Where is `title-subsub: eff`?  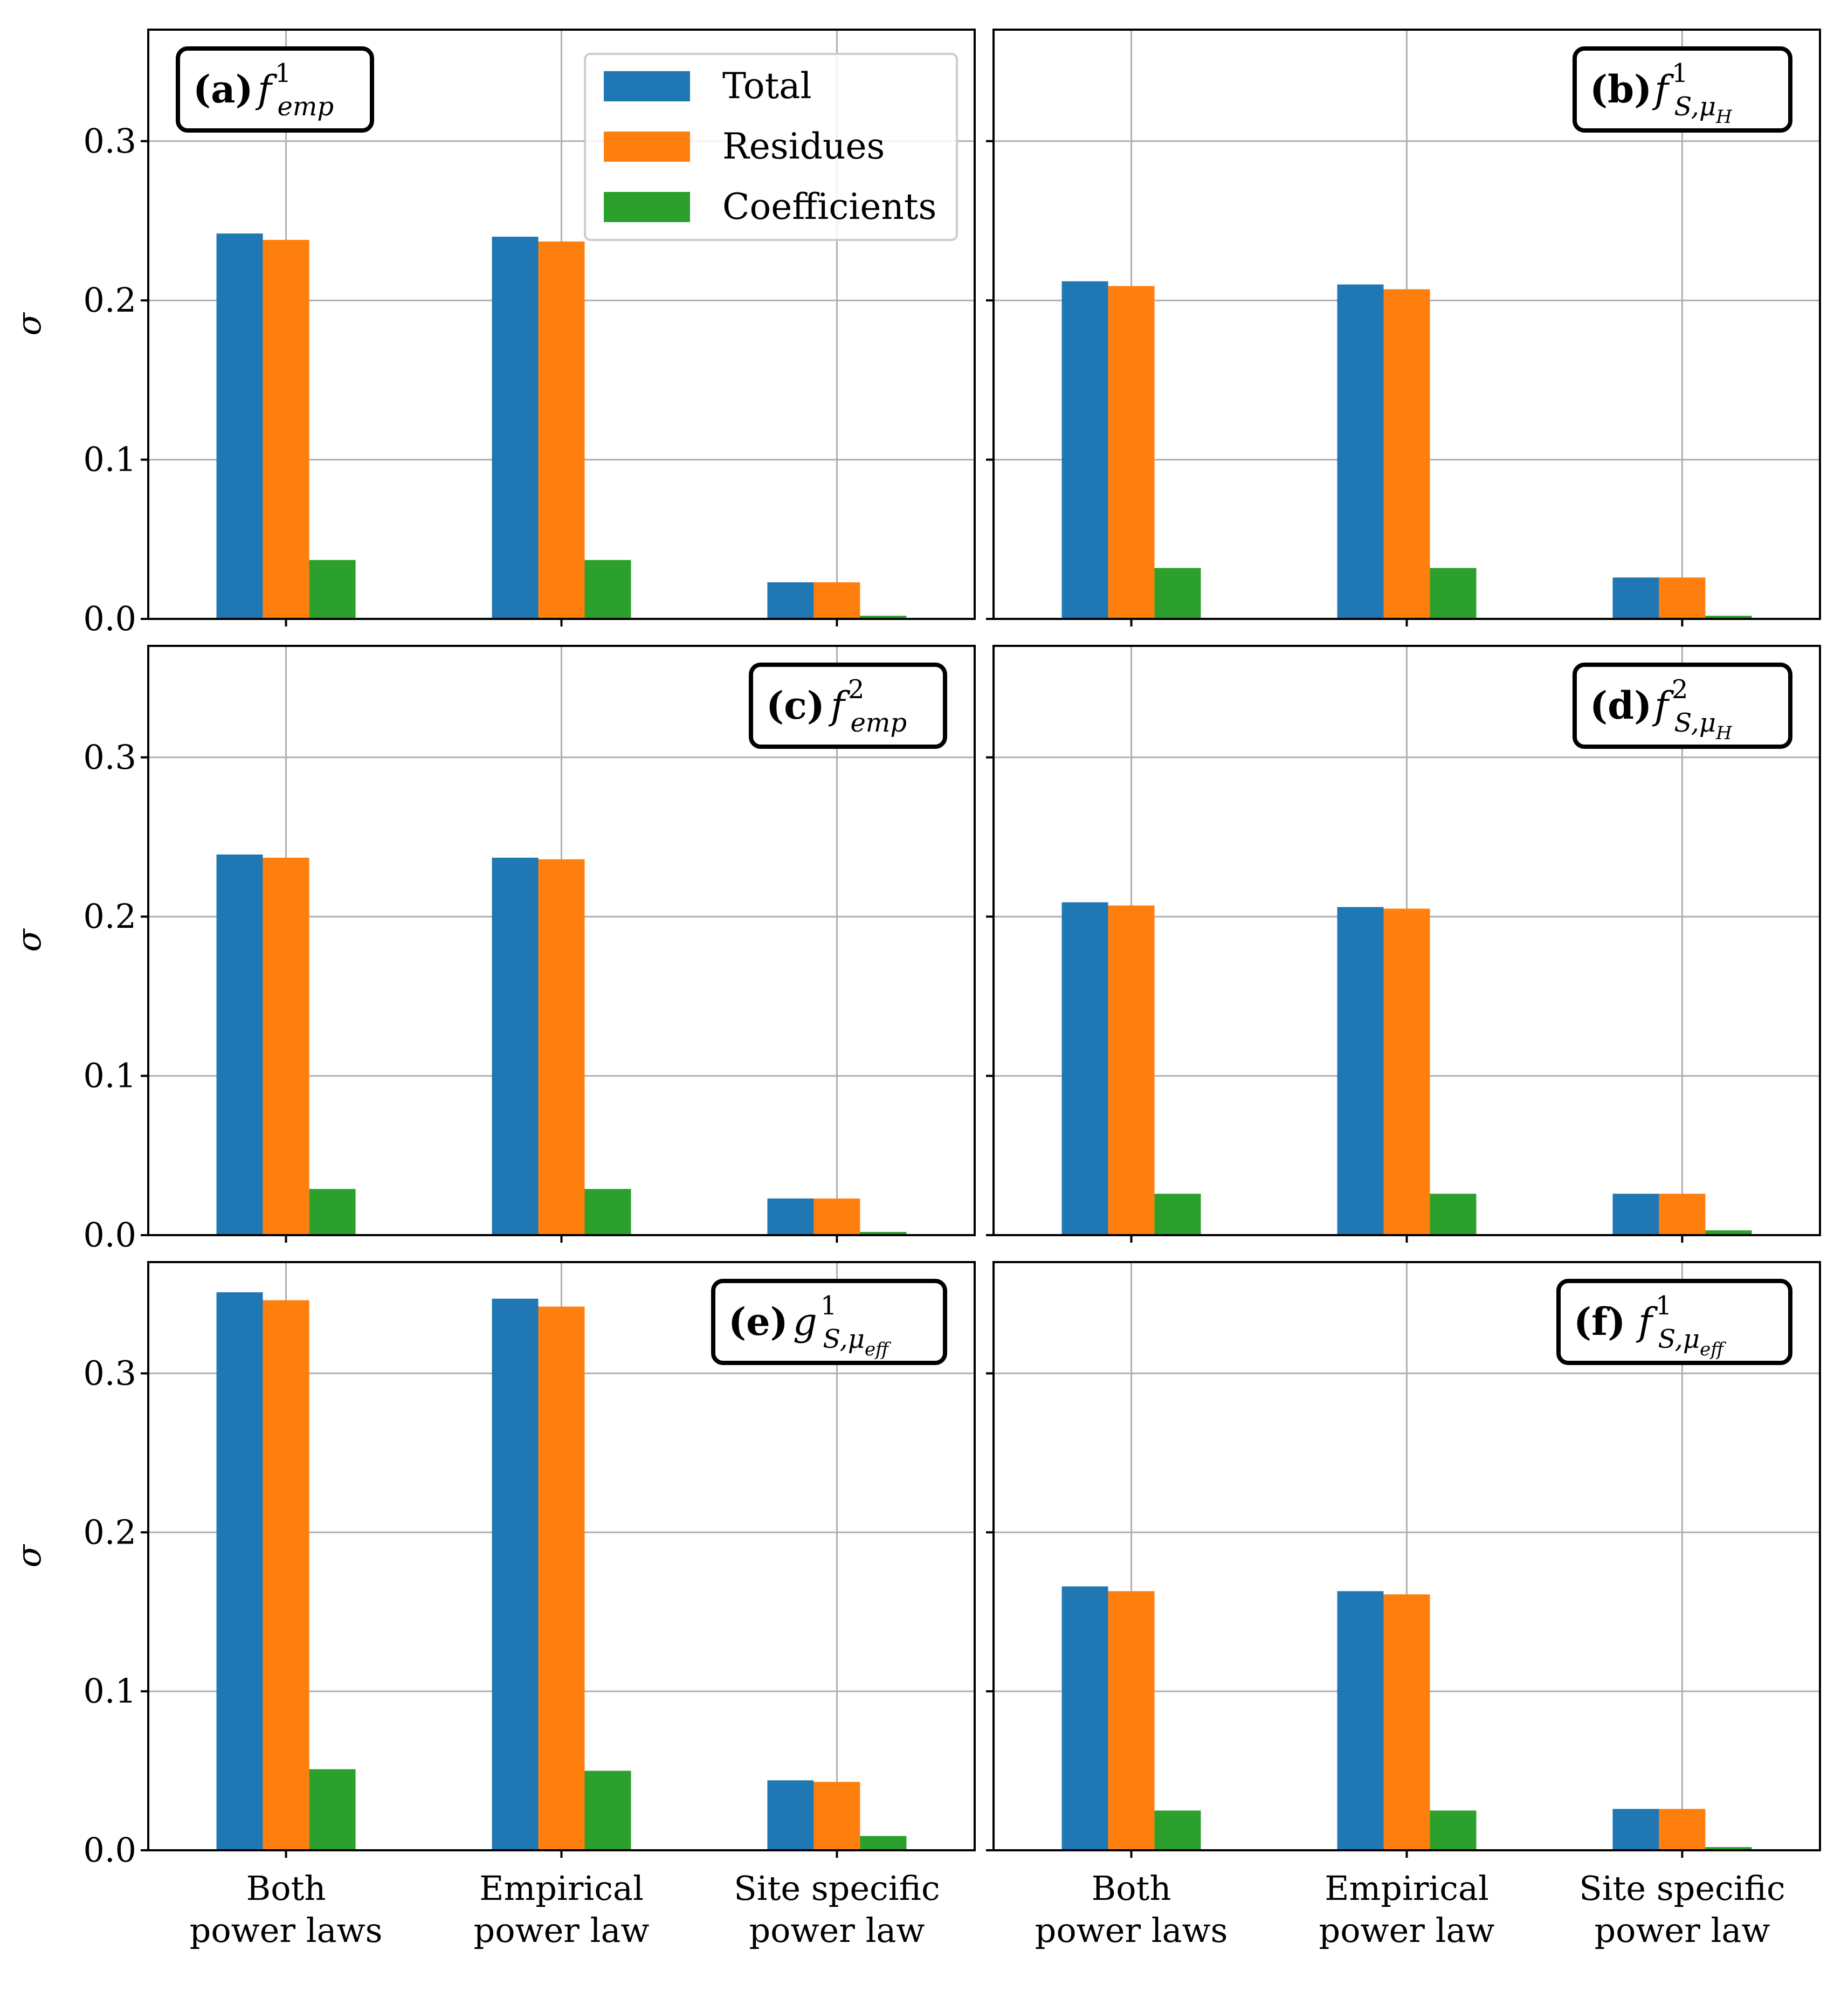 title-subsub: eff is located at coordinates (1713, 1349).